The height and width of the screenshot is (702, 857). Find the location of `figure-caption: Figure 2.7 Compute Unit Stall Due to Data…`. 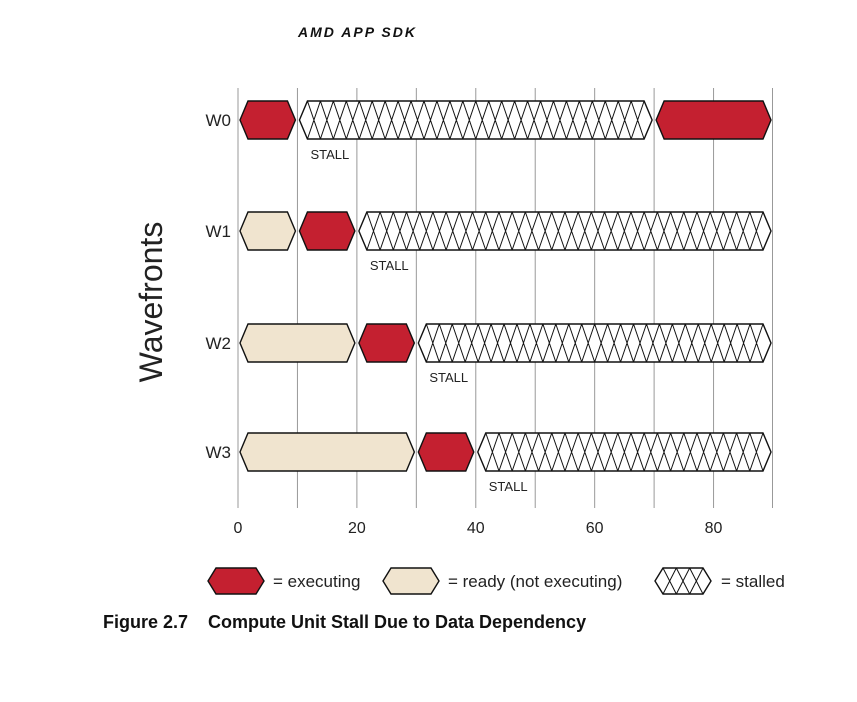

figure-caption: Figure 2.7 Compute Unit Stall Due to Data… is located at coordinates (344, 622).